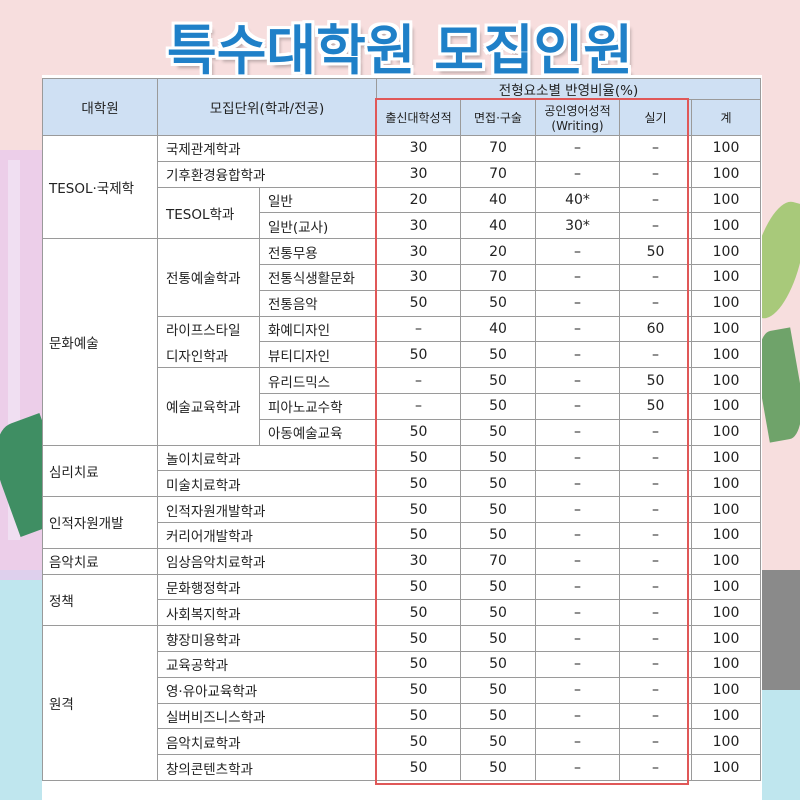  I want to click on header-col-total: 계, so click(726, 117).